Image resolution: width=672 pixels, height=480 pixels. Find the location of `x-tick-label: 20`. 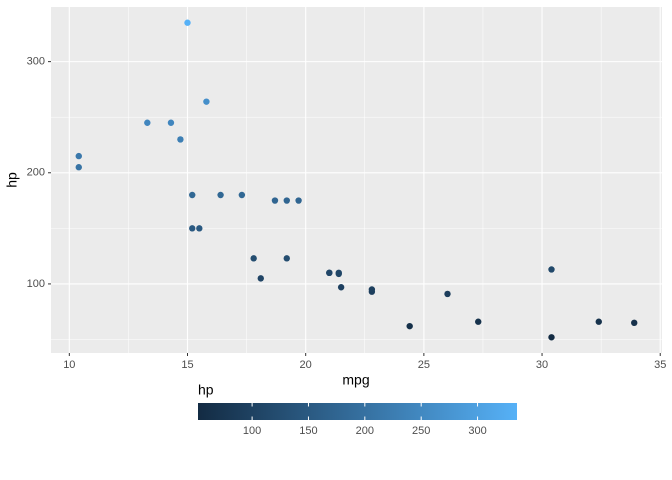

x-tick-label: 20 is located at coordinates (306, 365).